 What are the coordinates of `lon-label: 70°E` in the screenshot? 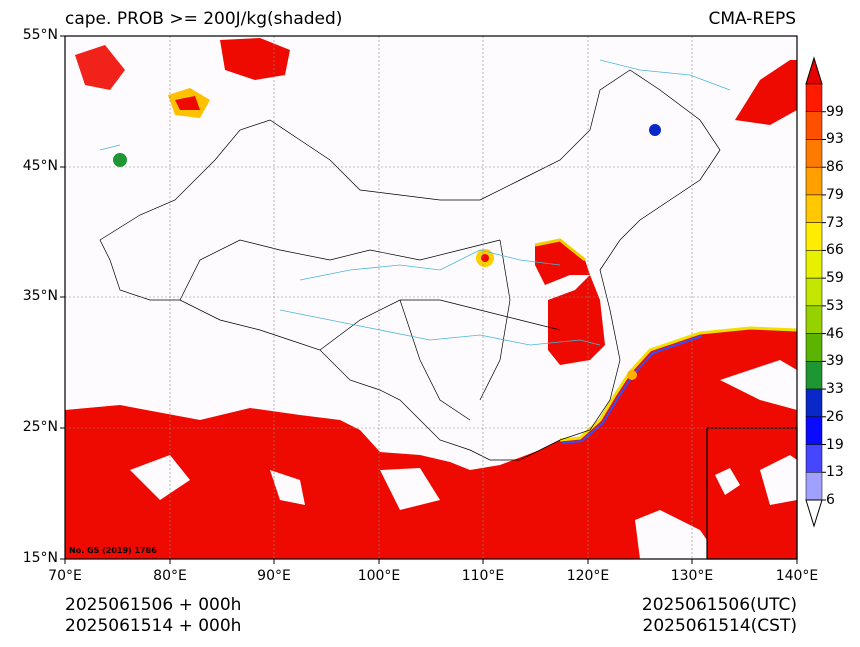 It's located at (65, 576).